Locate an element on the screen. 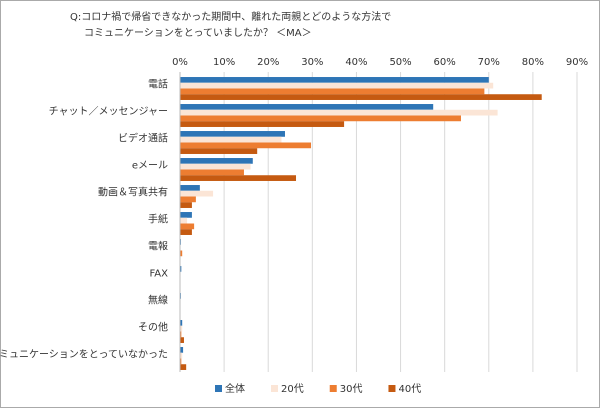 Image resolution: width=600 pixels, height=408 pixels. chart-title: コミュニケーションをとっていましたか？ ＜MA＞ is located at coordinates (198, 33).